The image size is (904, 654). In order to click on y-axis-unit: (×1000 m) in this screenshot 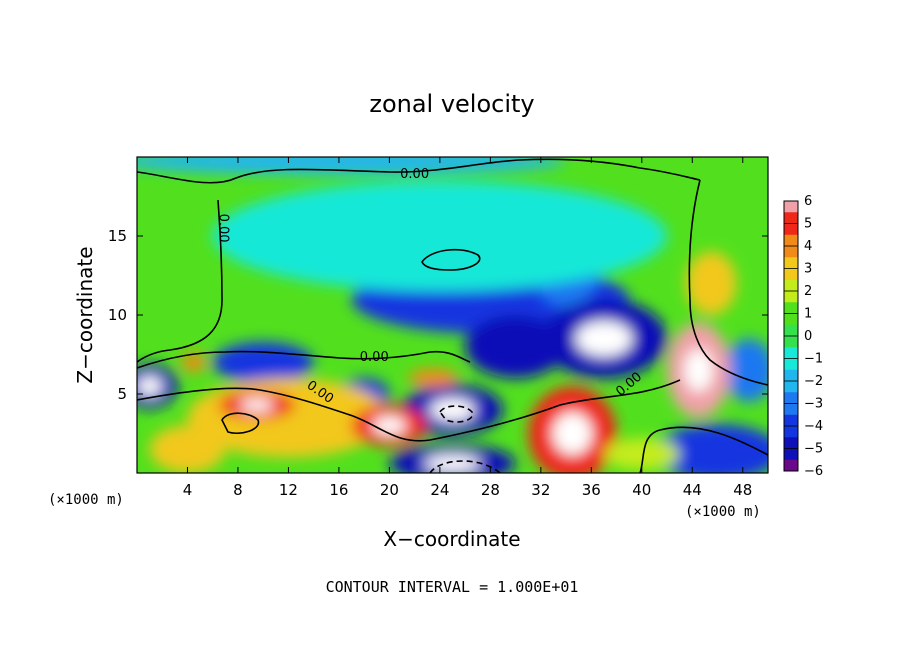, I will do `click(86, 500)`.